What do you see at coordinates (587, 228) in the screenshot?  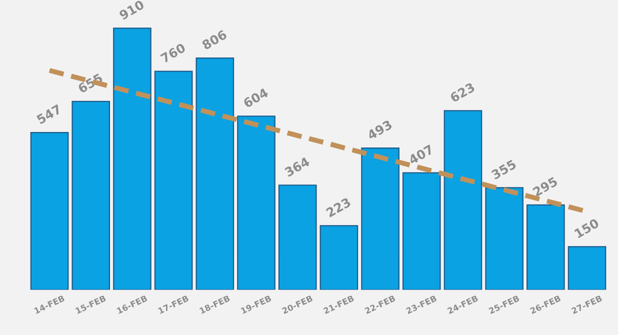 I see `data-label: 150` at bounding box center [587, 228].